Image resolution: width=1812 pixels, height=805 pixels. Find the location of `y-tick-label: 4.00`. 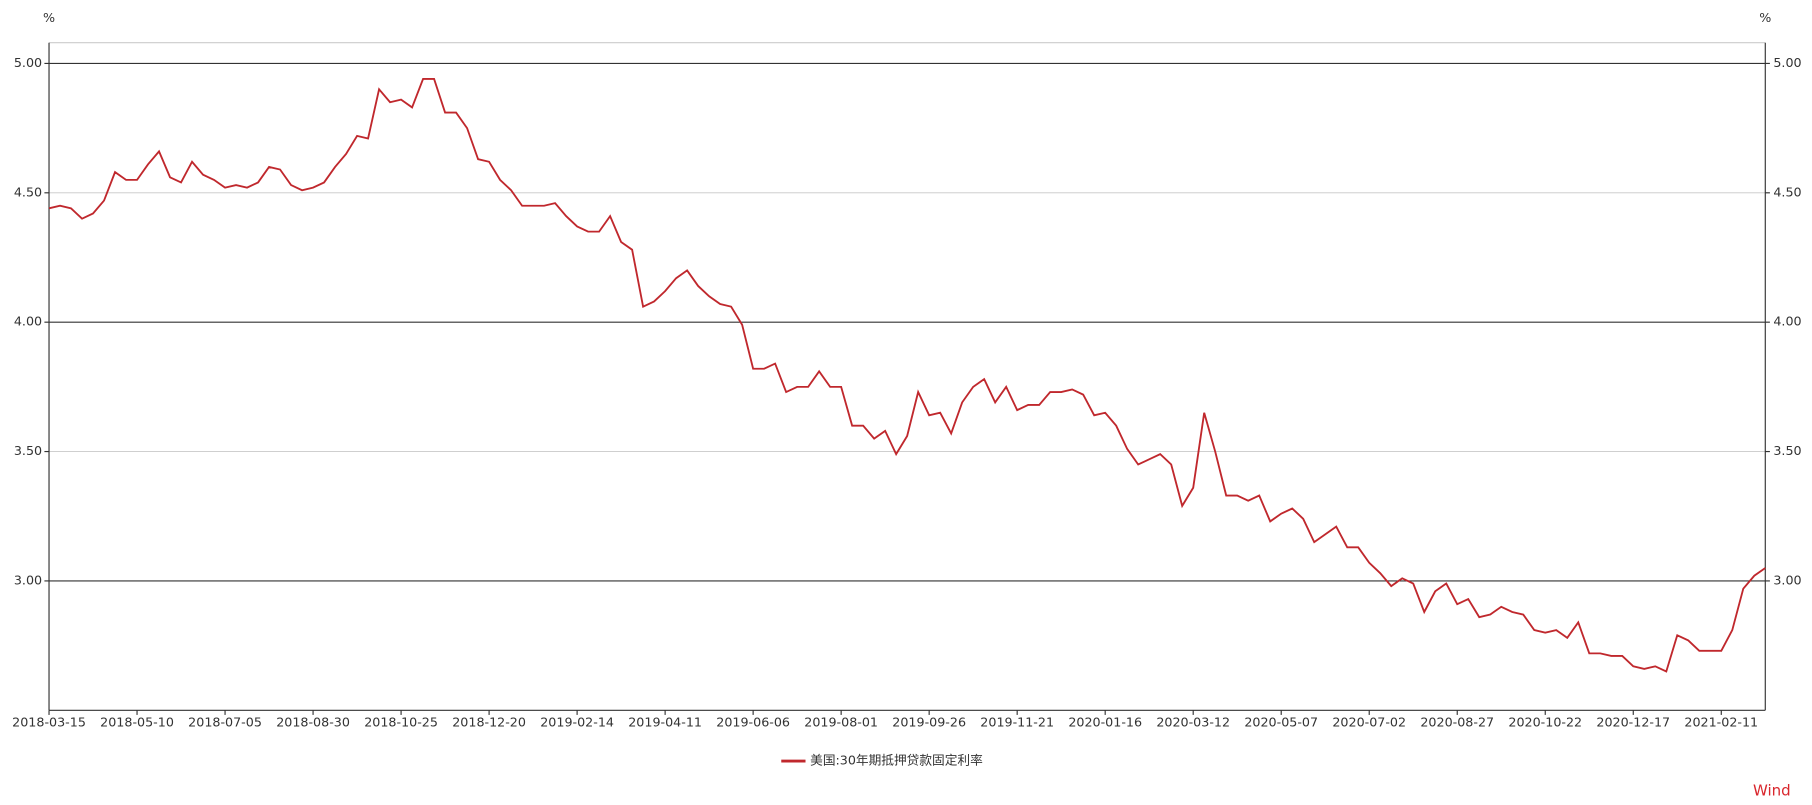

y-tick-label: 4.00 is located at coordinates (28, 321).